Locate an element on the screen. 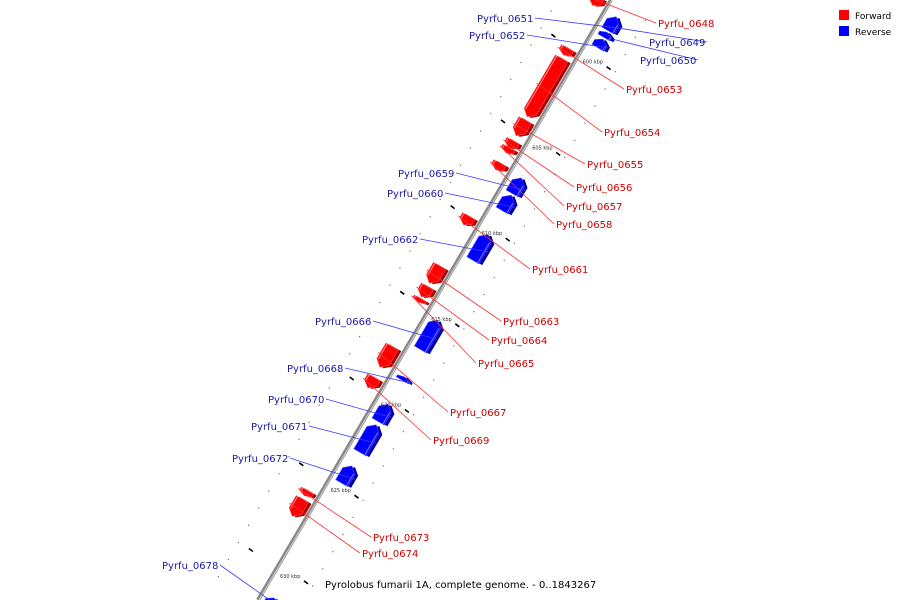 The height and width of the screenshot is (600, 900). gene-label: Pyrfu_0662 is located at coordinates (390, 240).